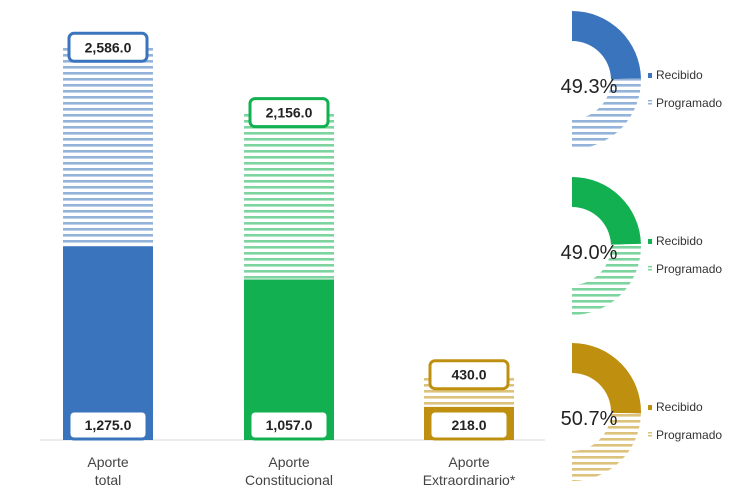 This screenshot has width=733, height=495. Describe the element at coordinates (641, 246) in the screenshot. I see `half-donut-chart: 49.0% Recibido Programado` at that location.